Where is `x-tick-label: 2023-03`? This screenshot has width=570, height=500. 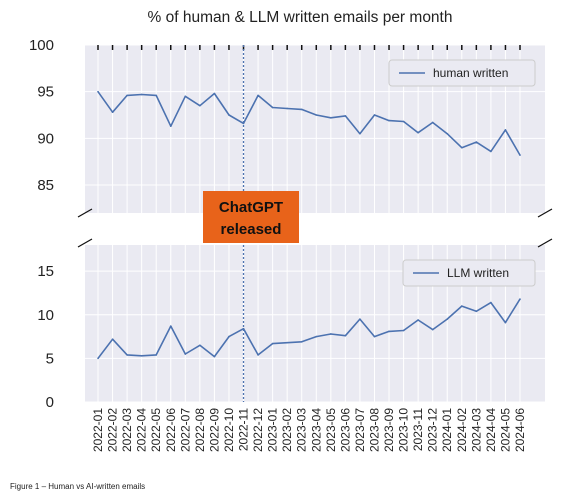
x-tick-label: 2023-03 is located at coordinates (302, 430).